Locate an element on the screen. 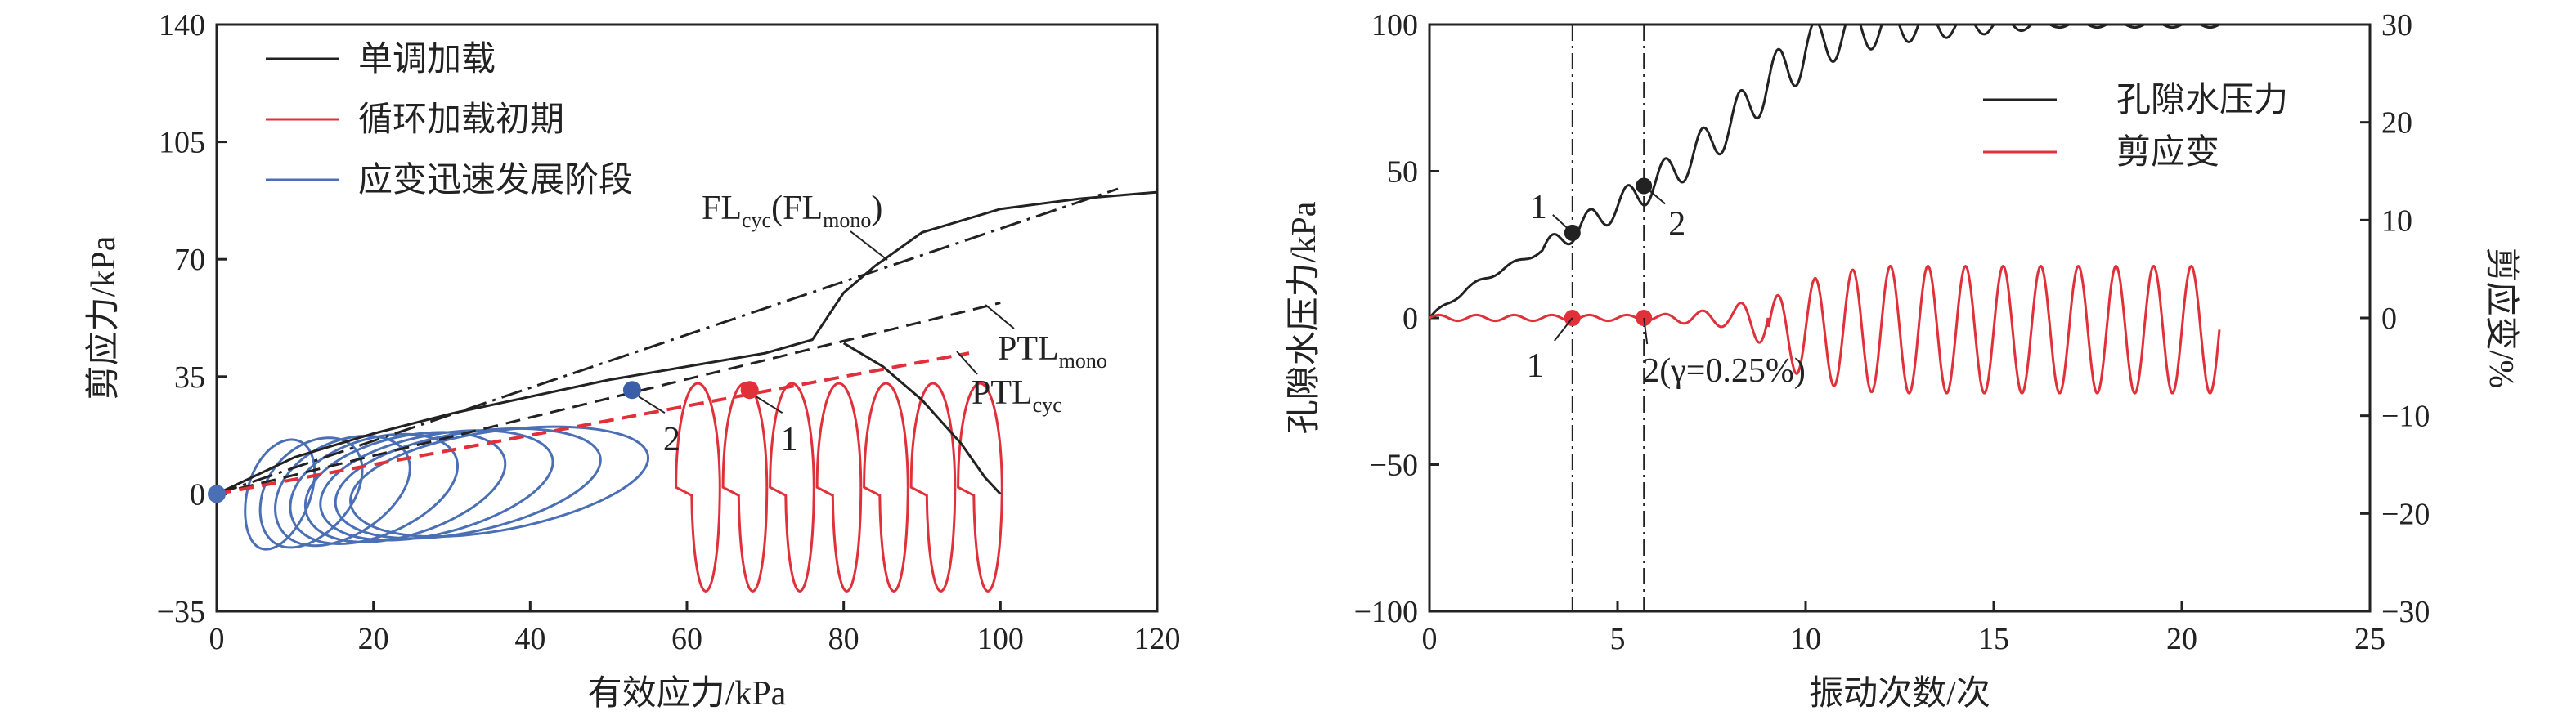 This screenshot has width=2576, height=720. y-tick-label-right: 0 is located at coordinates (2389, 319).